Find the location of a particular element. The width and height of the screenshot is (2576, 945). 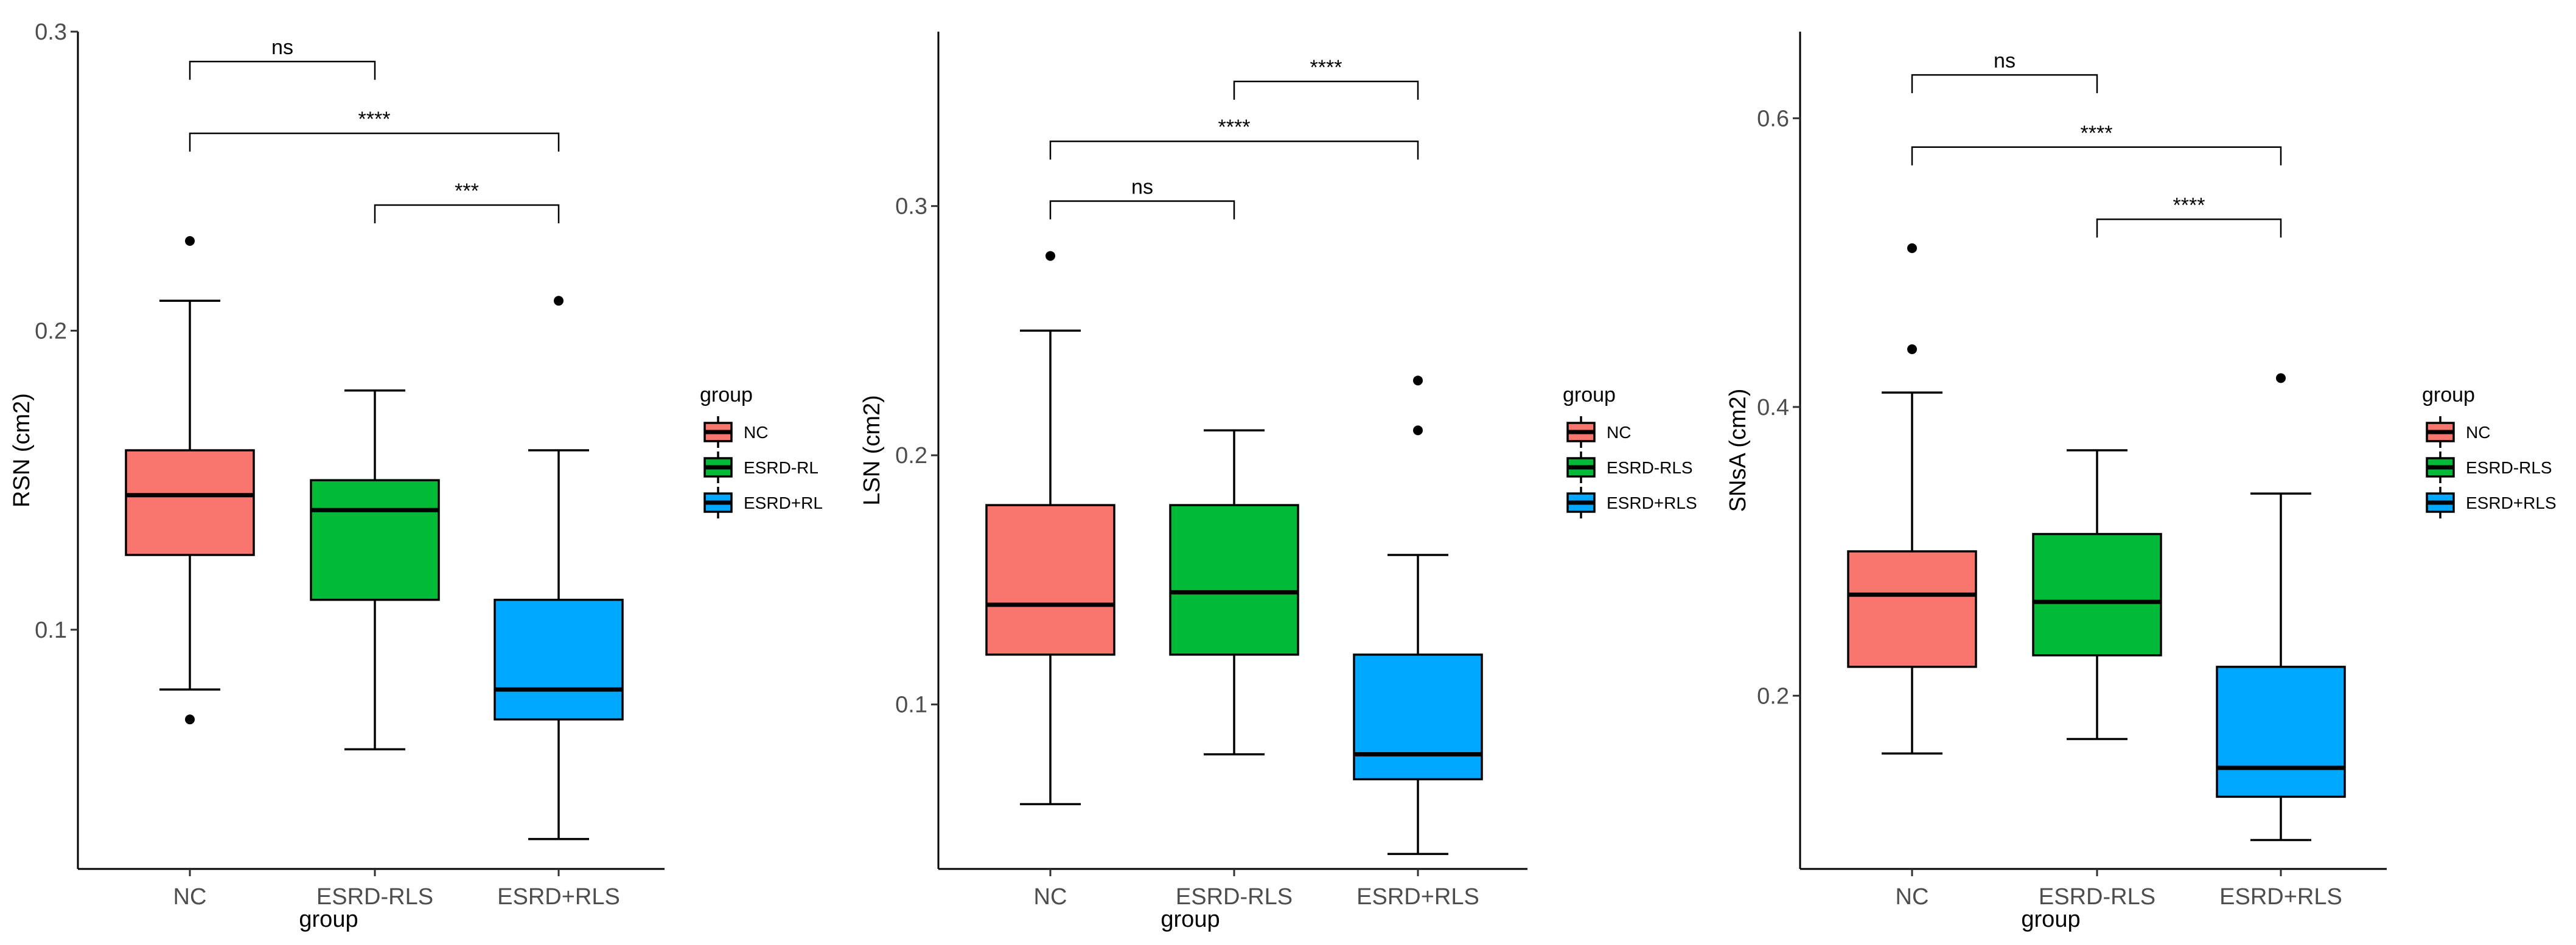

legend-label: ESRD-RL is located at coordinates (781, 467).